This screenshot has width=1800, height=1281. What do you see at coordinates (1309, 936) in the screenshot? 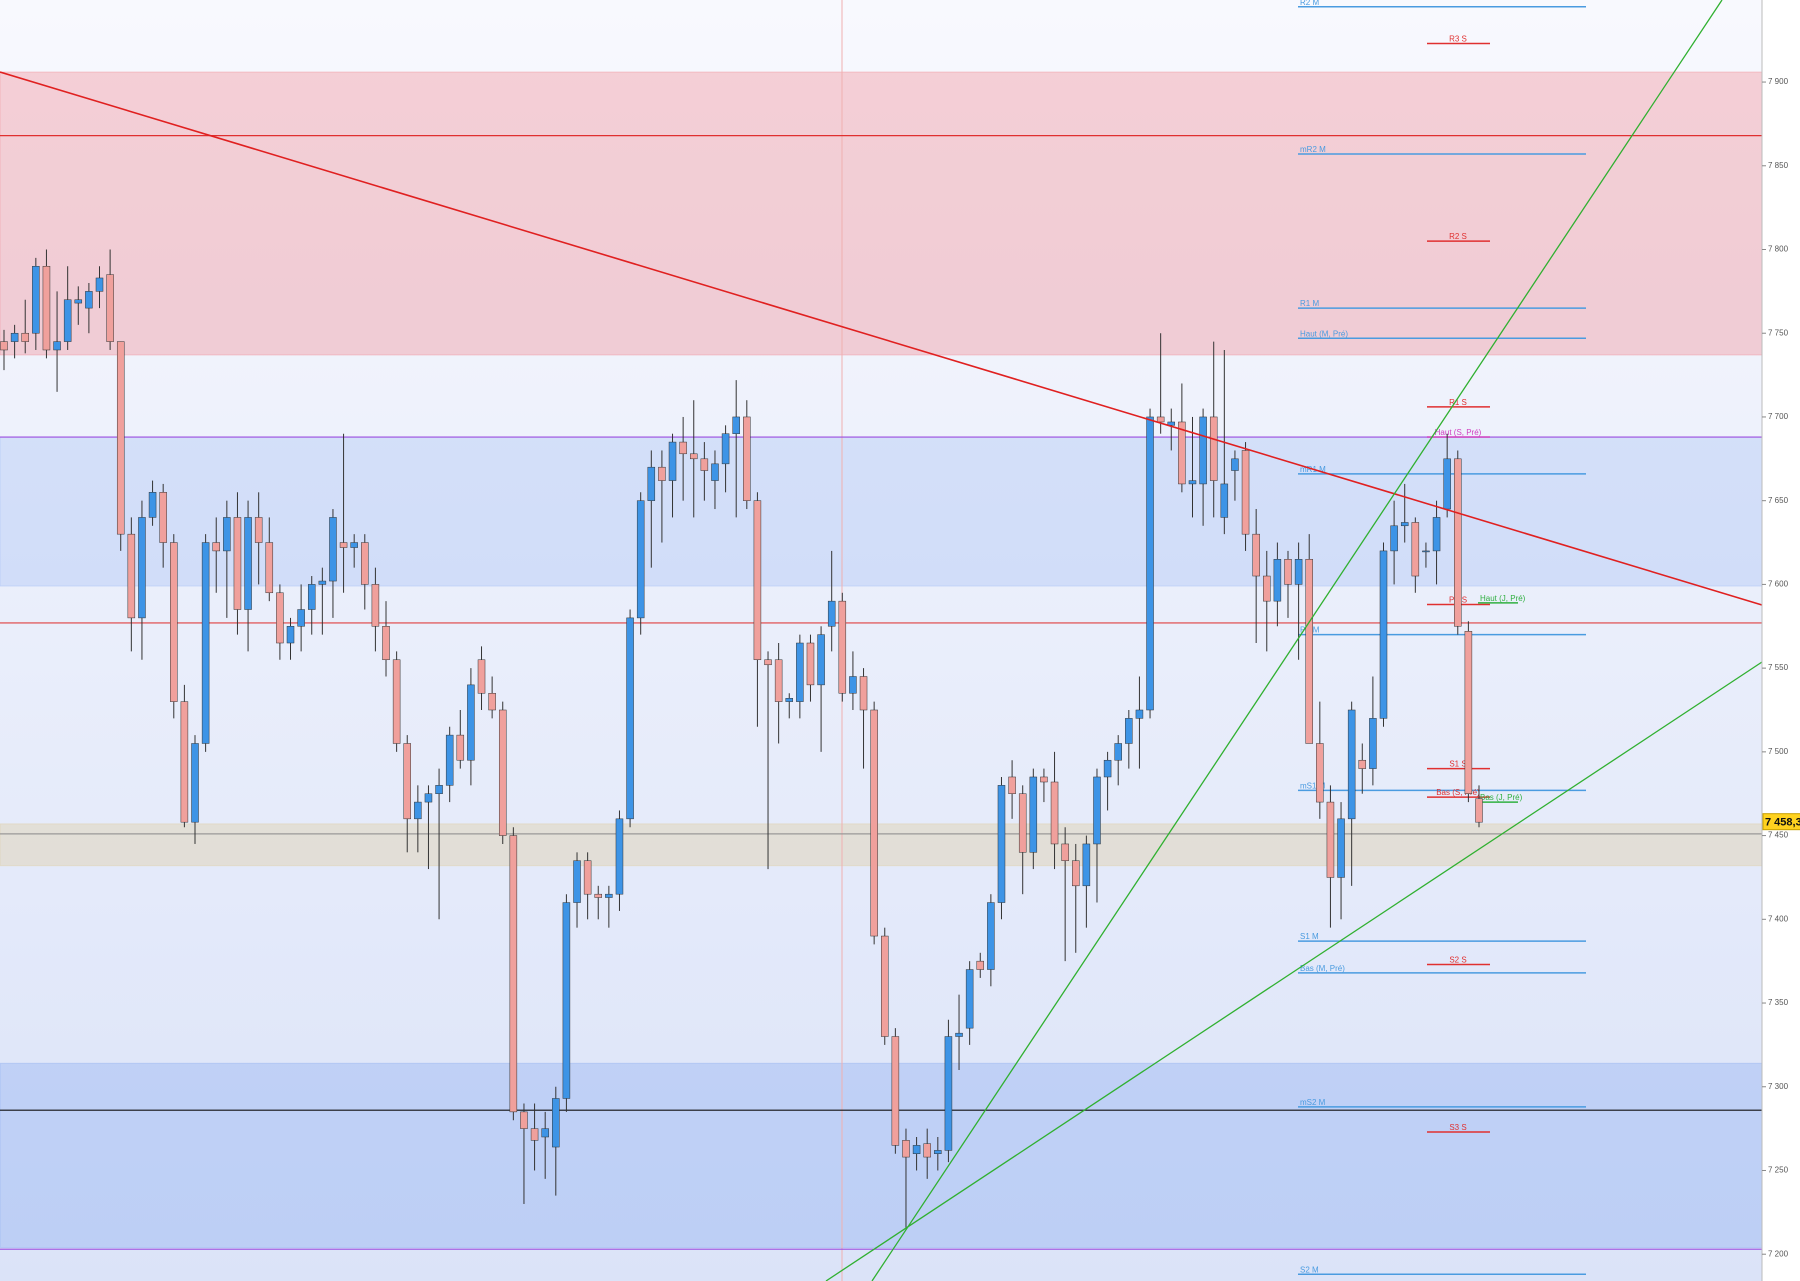
I see `level-label: S1 M` at bounding box center [1309, 936].